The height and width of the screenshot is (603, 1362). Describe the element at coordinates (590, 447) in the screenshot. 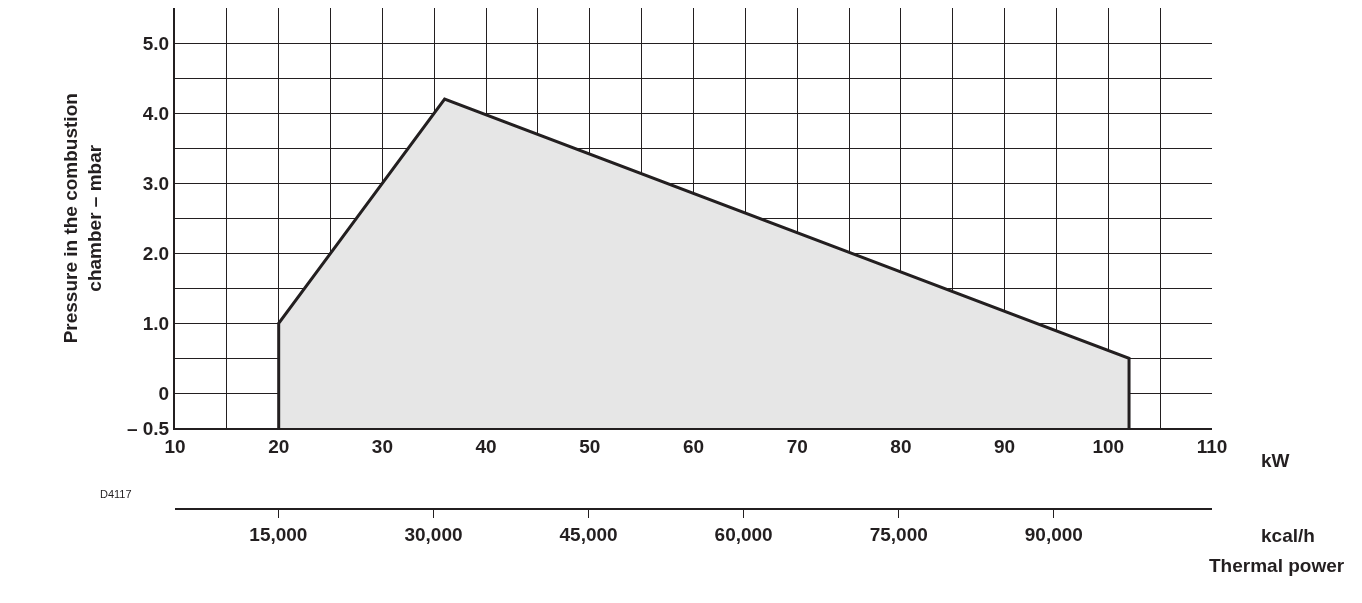

I see `x-tick-label: 50` at that location.